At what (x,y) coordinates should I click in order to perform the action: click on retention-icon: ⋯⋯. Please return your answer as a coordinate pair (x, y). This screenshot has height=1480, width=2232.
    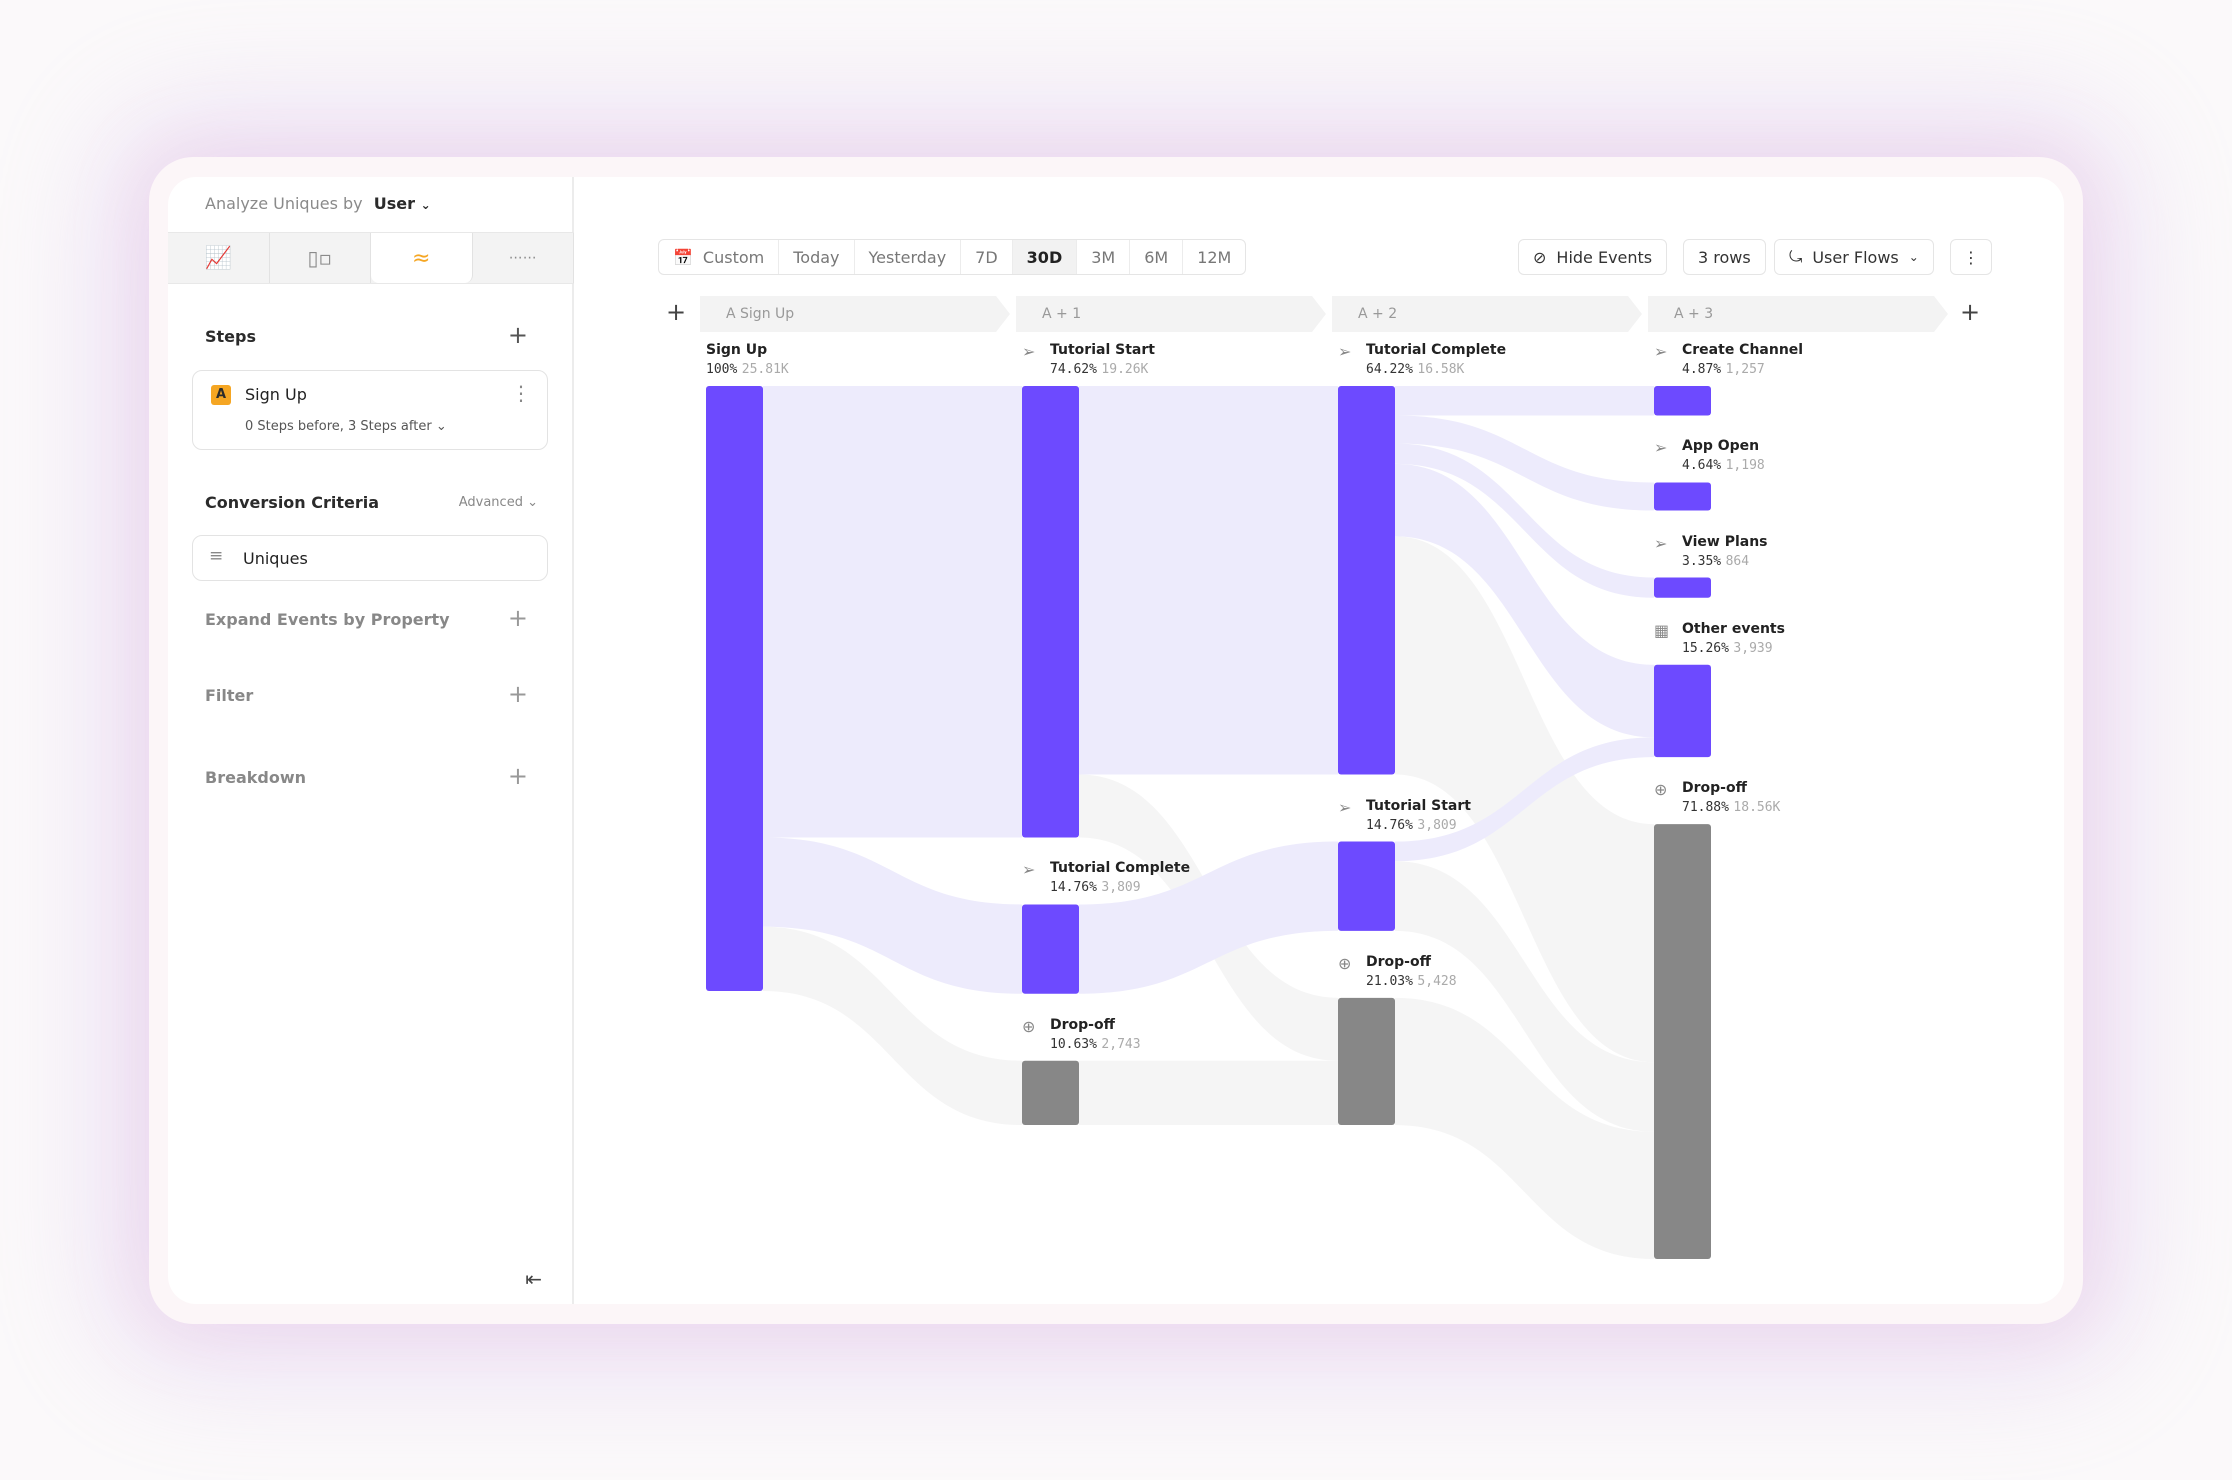
    Looking at the image, I should click on (522, 258).